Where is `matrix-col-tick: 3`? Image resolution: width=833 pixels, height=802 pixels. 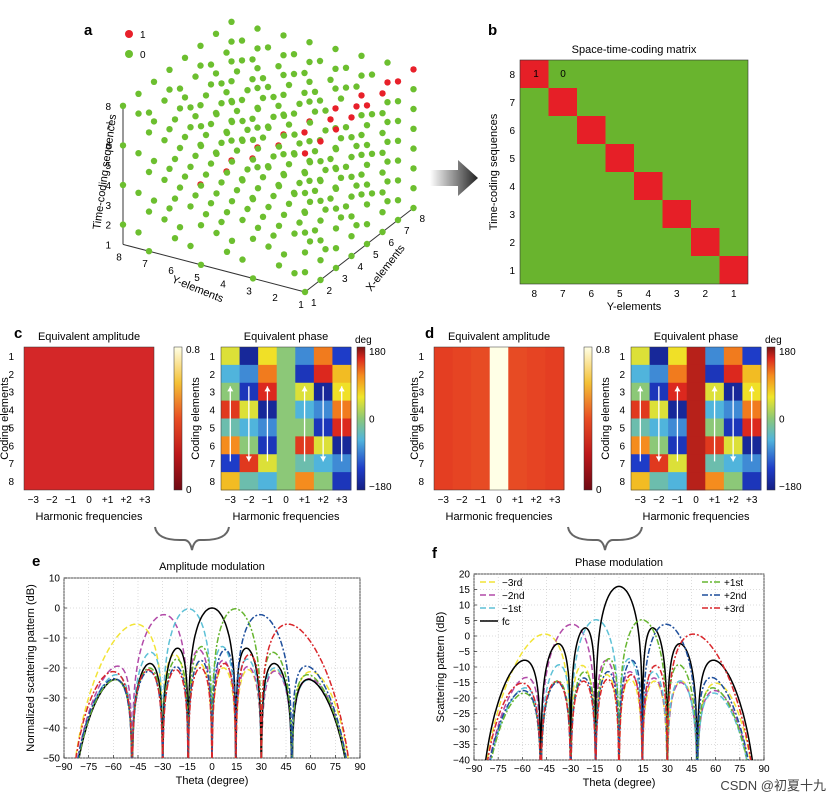
matrix-col-tick: 3 is located at coordinates (677, 294).